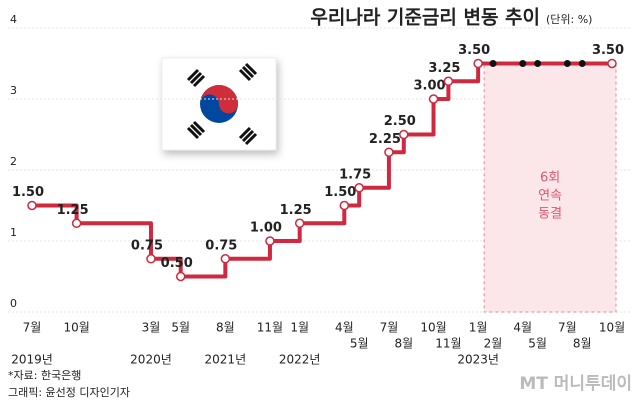 The height and width of the screenshot is (405, 640). I want to click on unit: (단위: %), so click(569, 19).